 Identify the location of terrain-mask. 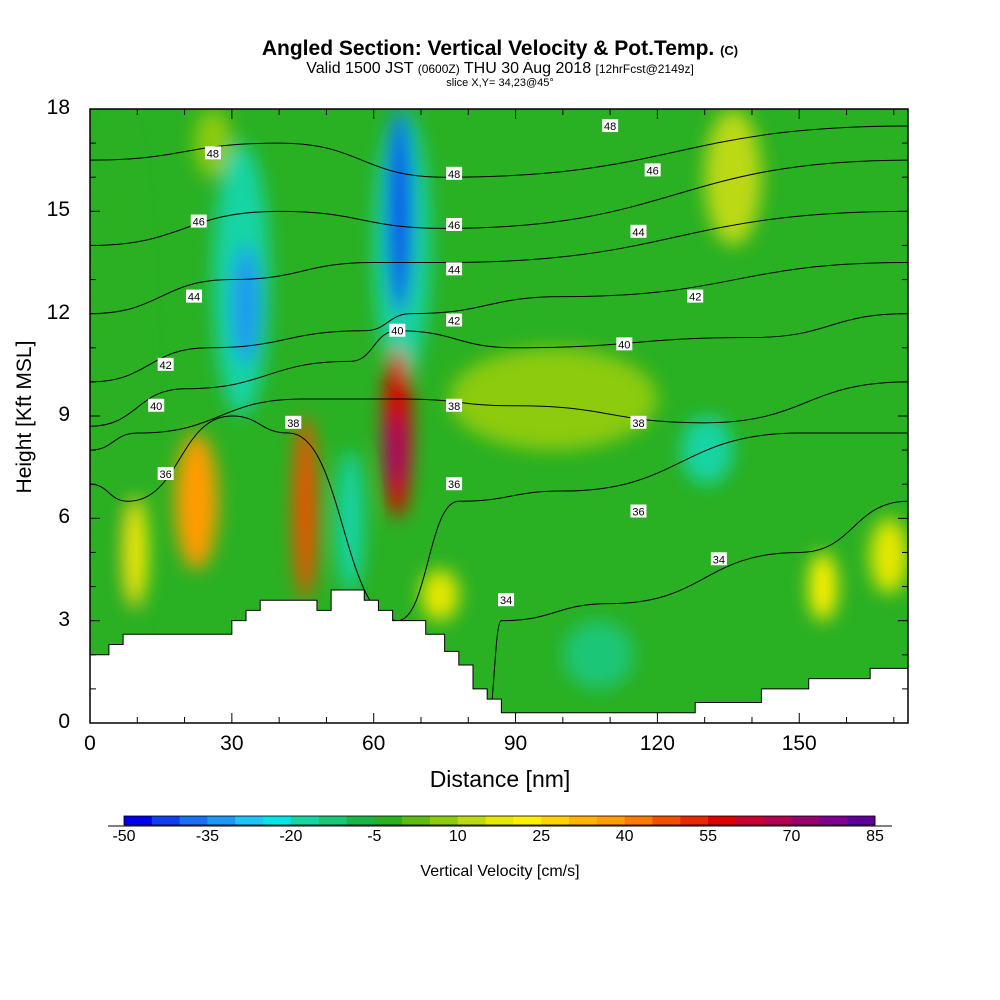
(499, 656).